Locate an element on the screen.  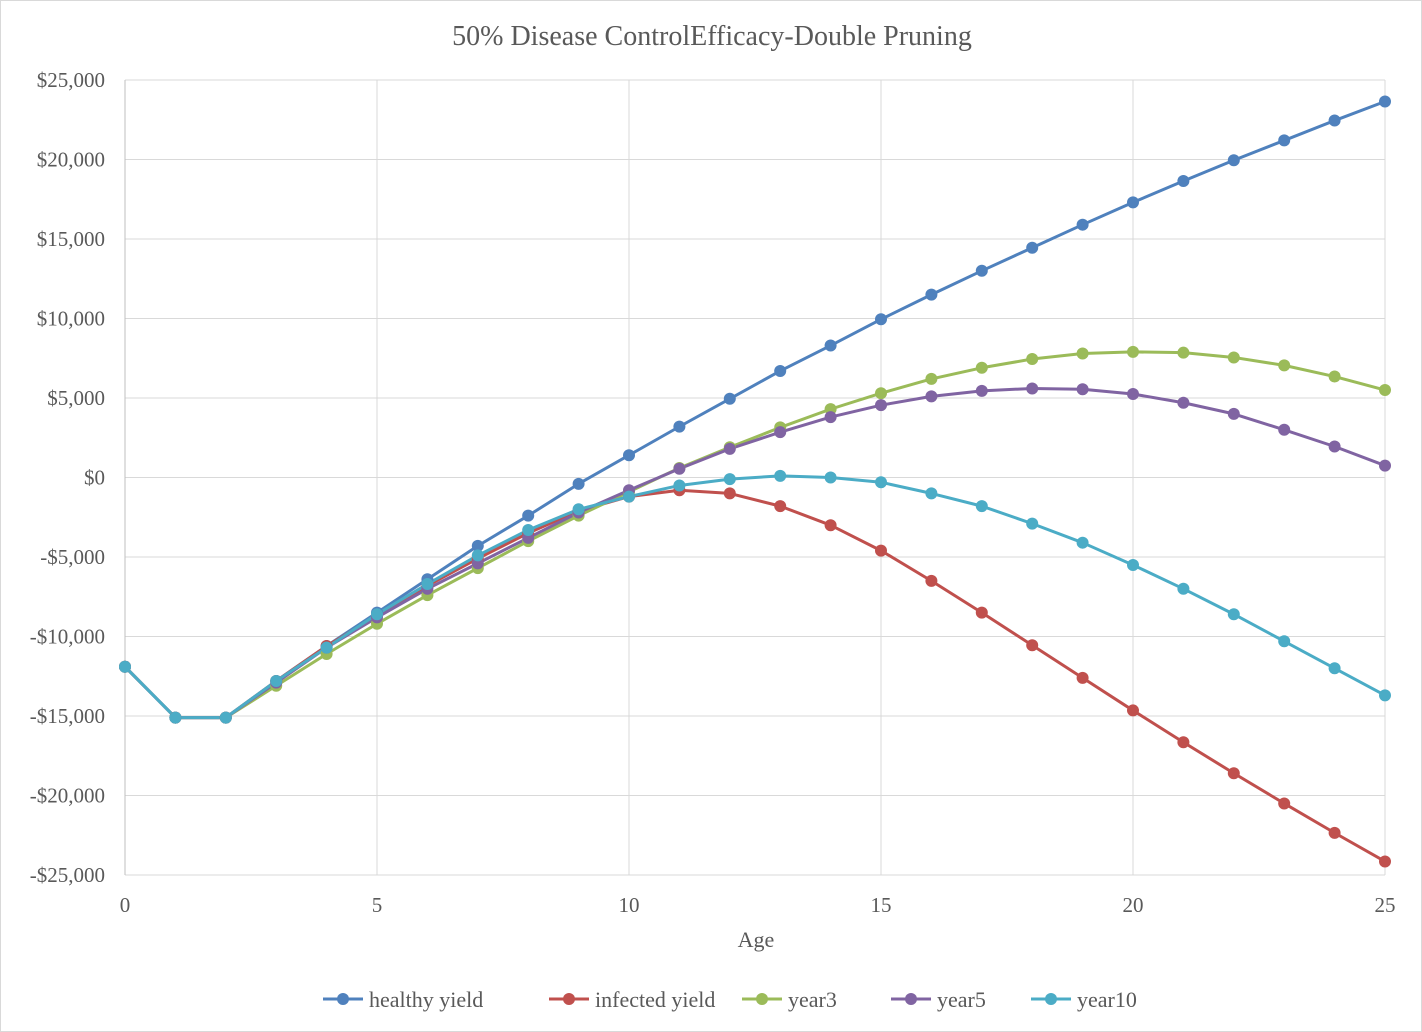
y-tick-label: $10,000 is located at coordinates (71, 319).